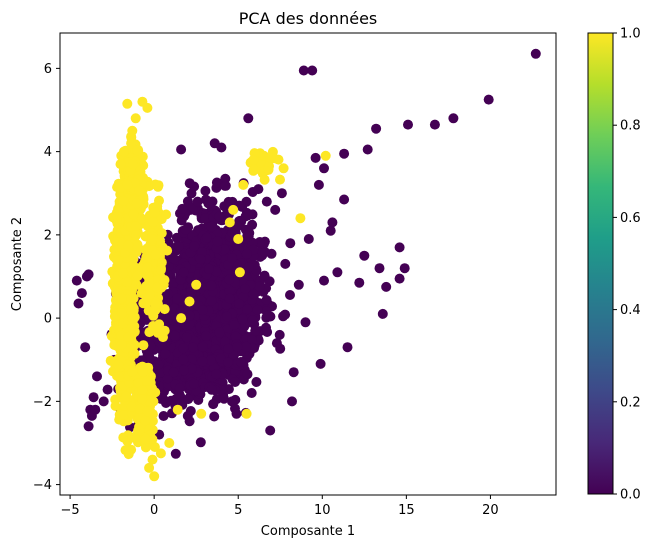 The width and height of the screenshot is (651, 547). Describe the element at coordinates (48, 152) in the screenshot. I see `y-tick-label: 4` at that location.